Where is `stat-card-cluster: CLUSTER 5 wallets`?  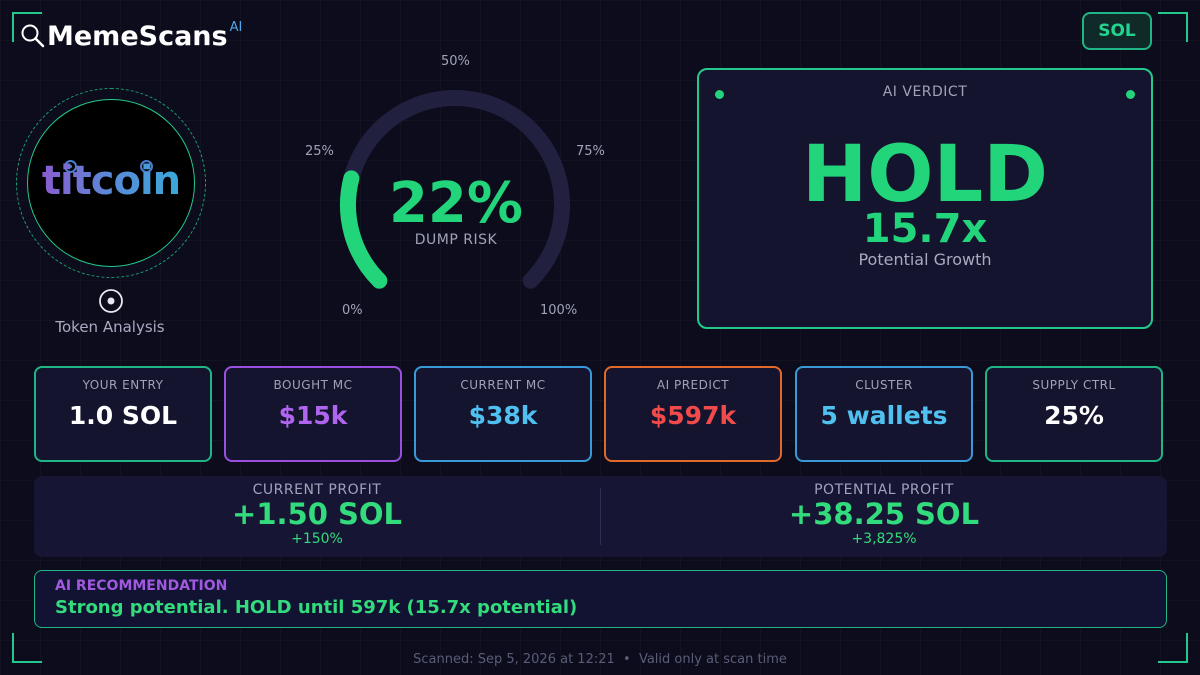 stat-card-cluster: CLUSTER 5 wallets is located at coordinates (884, 414).